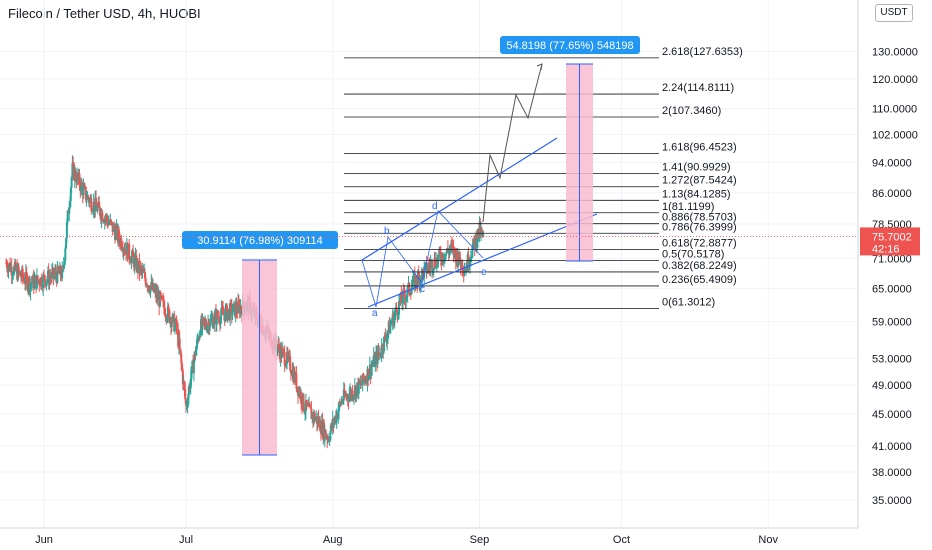 The image size is (932, 550). Describe the element at coordinates (895, 135) in the screenshot. I see `y-tick-label: 102.0000` at that location.